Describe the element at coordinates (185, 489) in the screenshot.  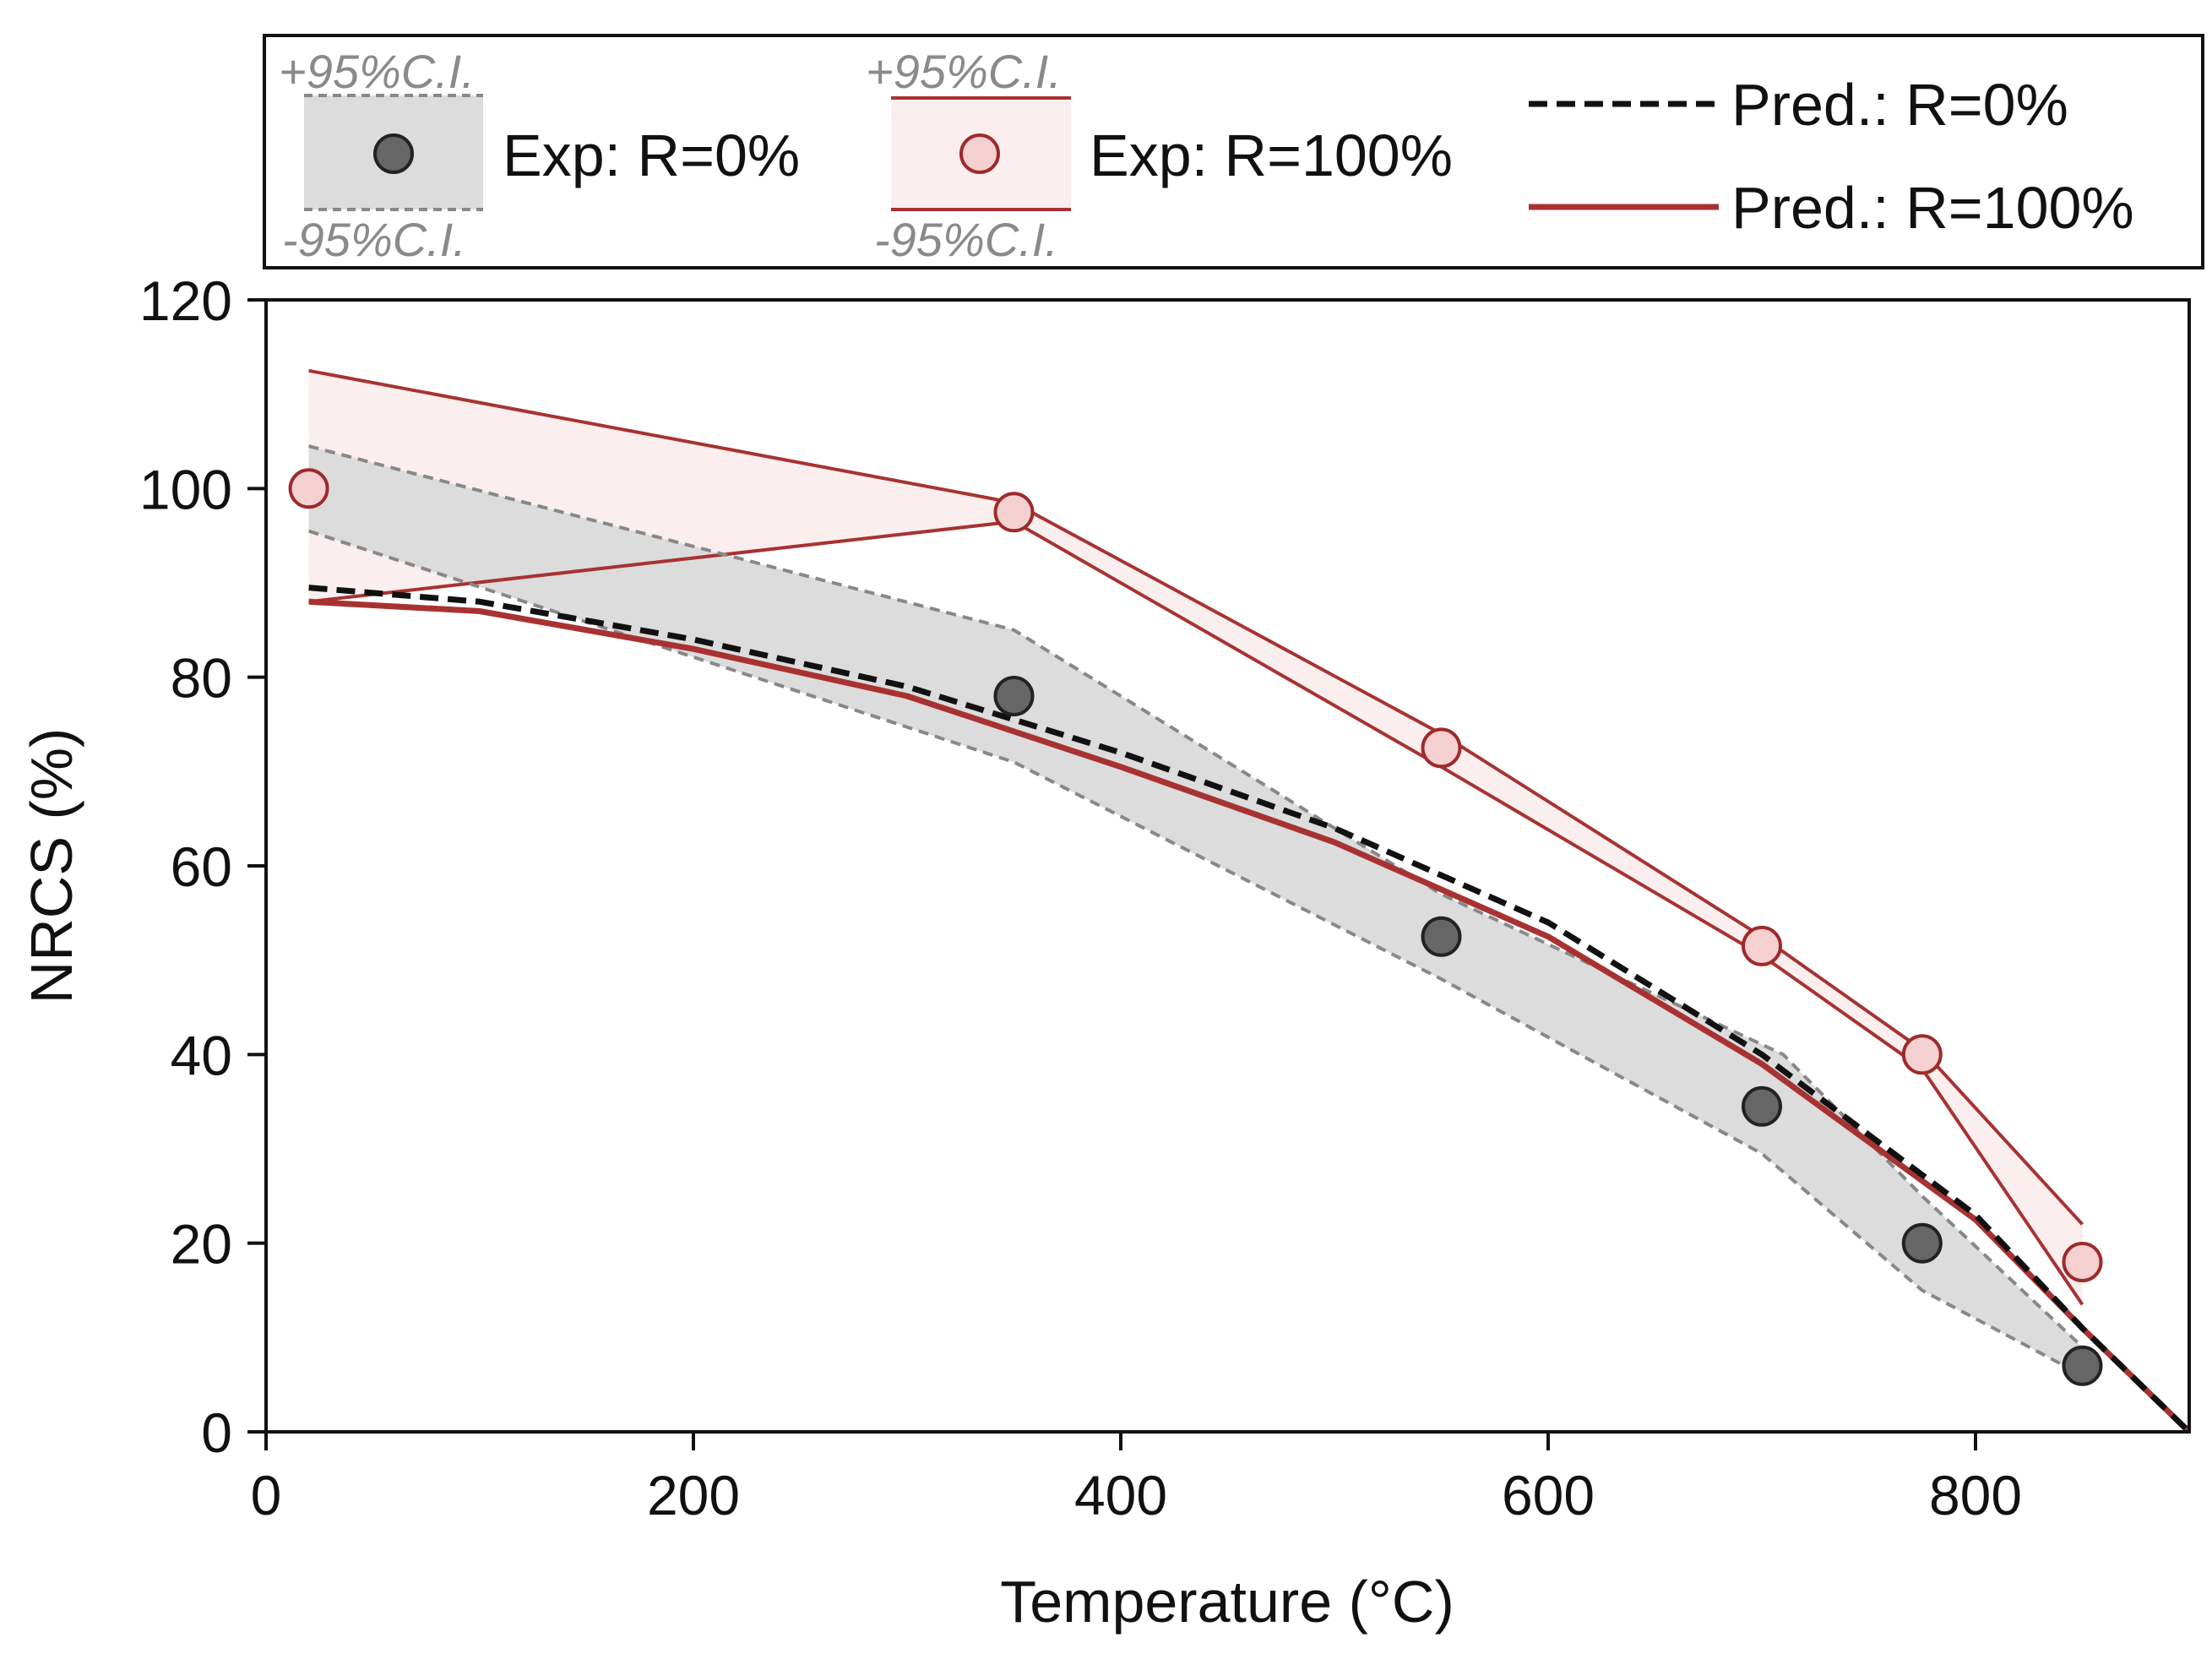
I see `y-tick-label-100: 100` at that location.